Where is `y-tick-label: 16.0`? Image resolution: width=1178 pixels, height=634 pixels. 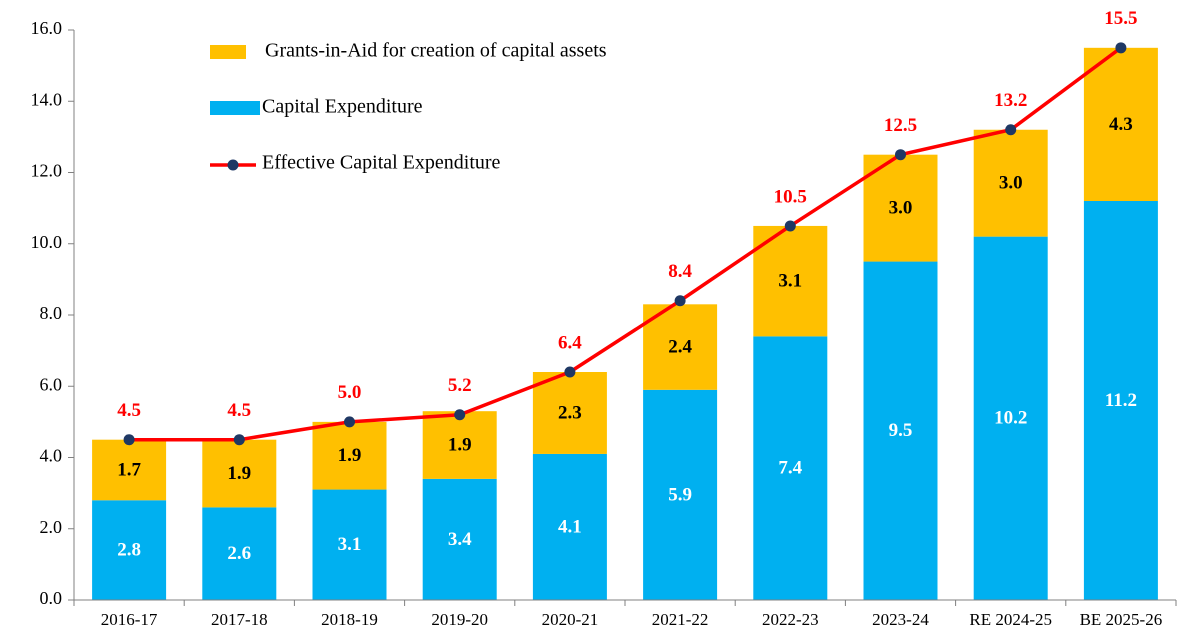 y-tick-label: 16.0 is located at coordinates (47, 28).